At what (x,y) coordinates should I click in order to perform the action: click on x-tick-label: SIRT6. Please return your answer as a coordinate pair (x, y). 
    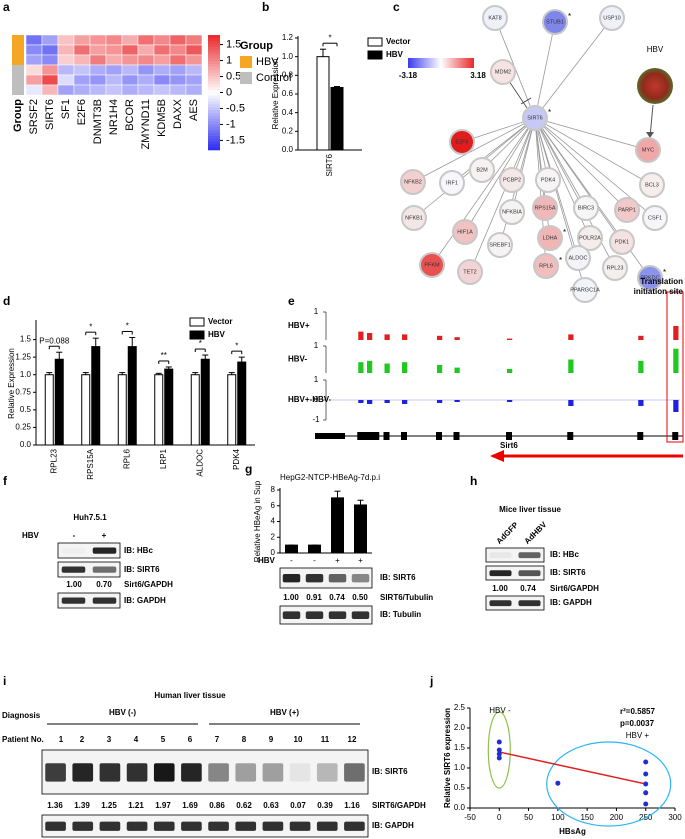
    Looking at the image, I should click on (329, 164).